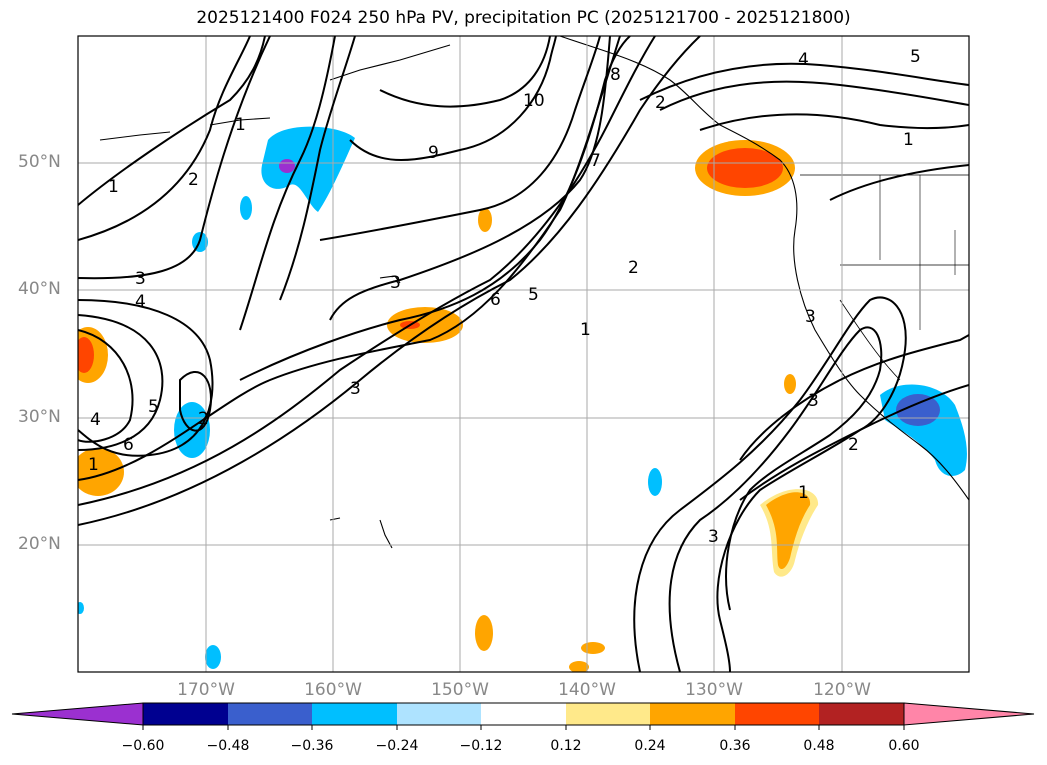 This screenshot has width=1047, height=765. I want to click on contour-4-northeast, so click(814, 95).